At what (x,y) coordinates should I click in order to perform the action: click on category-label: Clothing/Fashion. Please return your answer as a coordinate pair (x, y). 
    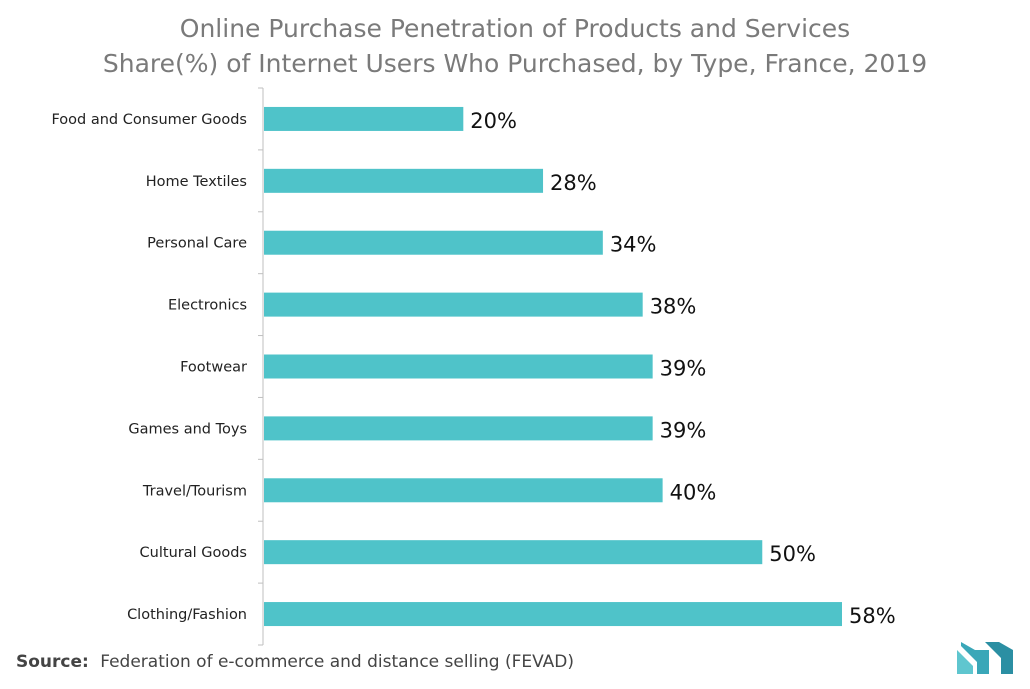
    Looking at the image, I should click on (187, 615).